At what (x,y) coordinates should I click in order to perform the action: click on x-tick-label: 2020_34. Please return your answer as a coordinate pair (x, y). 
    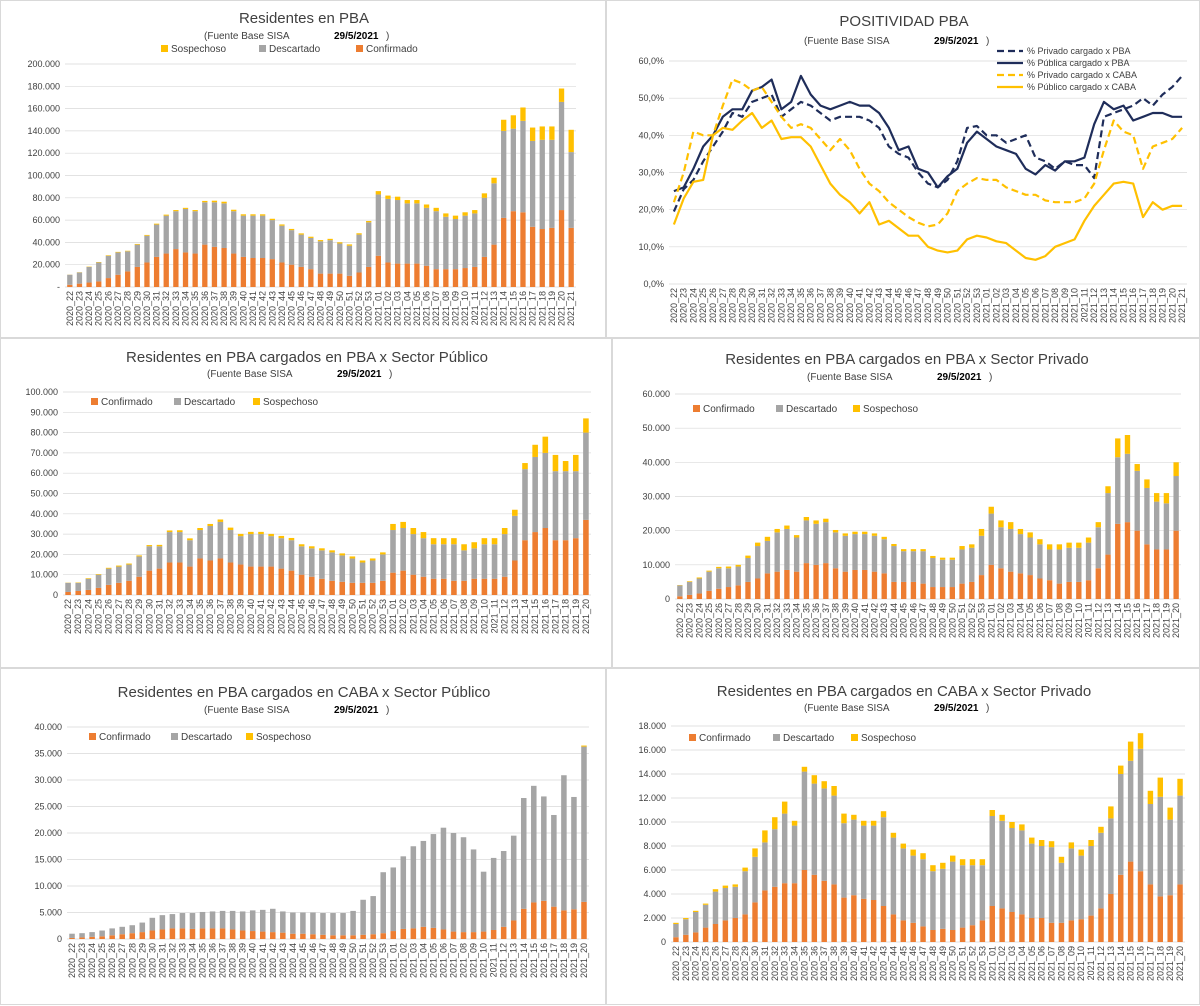
    Looking at the image, I should click on (192, 960).